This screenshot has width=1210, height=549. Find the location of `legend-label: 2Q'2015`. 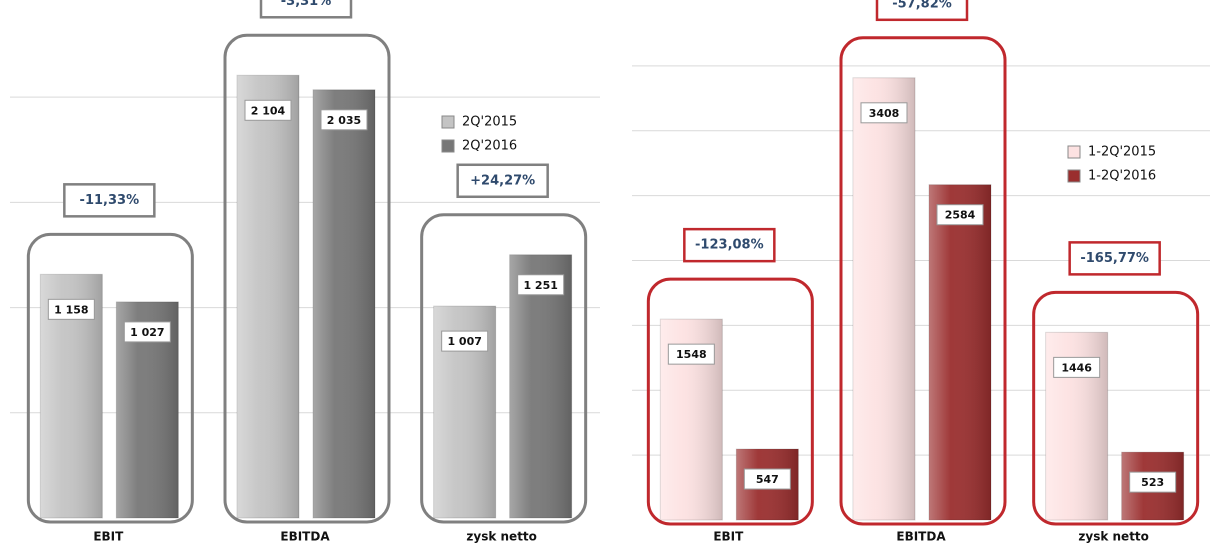

legend-label: 2Q'2015 is located at coordinates (489, 122).